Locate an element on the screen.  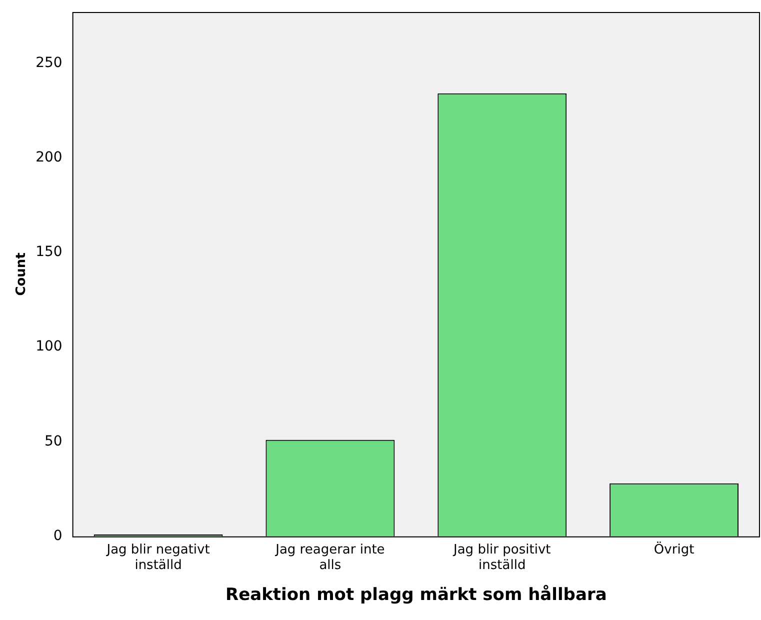
x-tick-label: Övrigt is located at coordinates (674, 550).